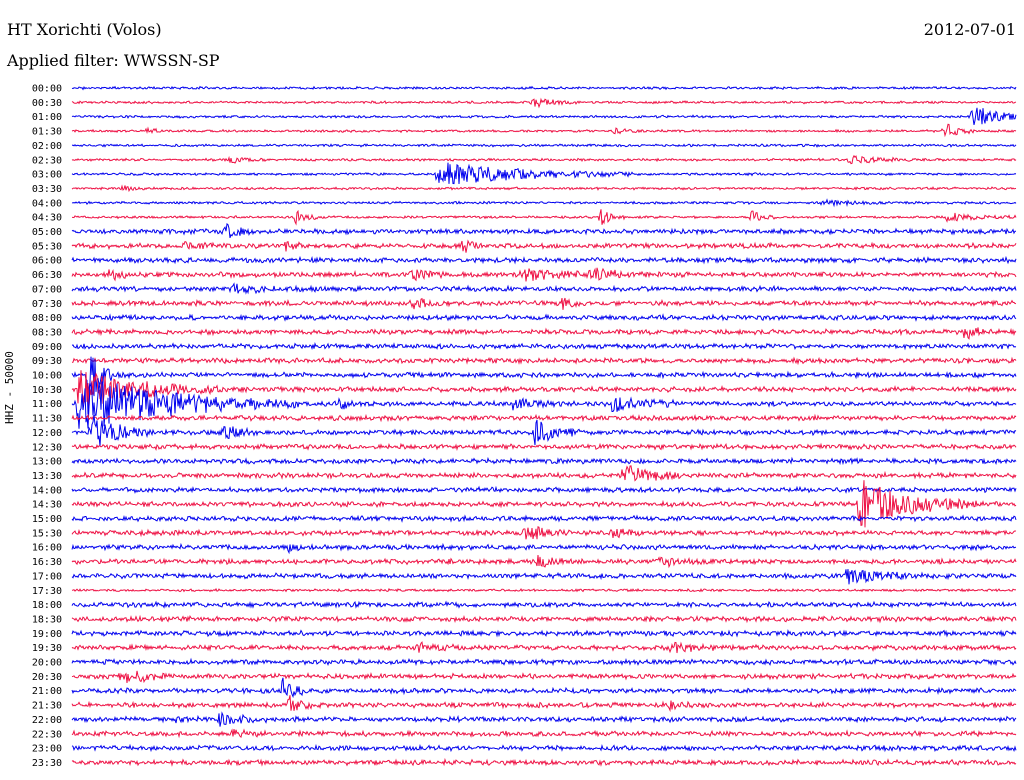 This screenshot has width=1024, height=780. Describe the element at coordinates (47, 619) in the screenshot. I see `row-time-label: 18:30` at that location.